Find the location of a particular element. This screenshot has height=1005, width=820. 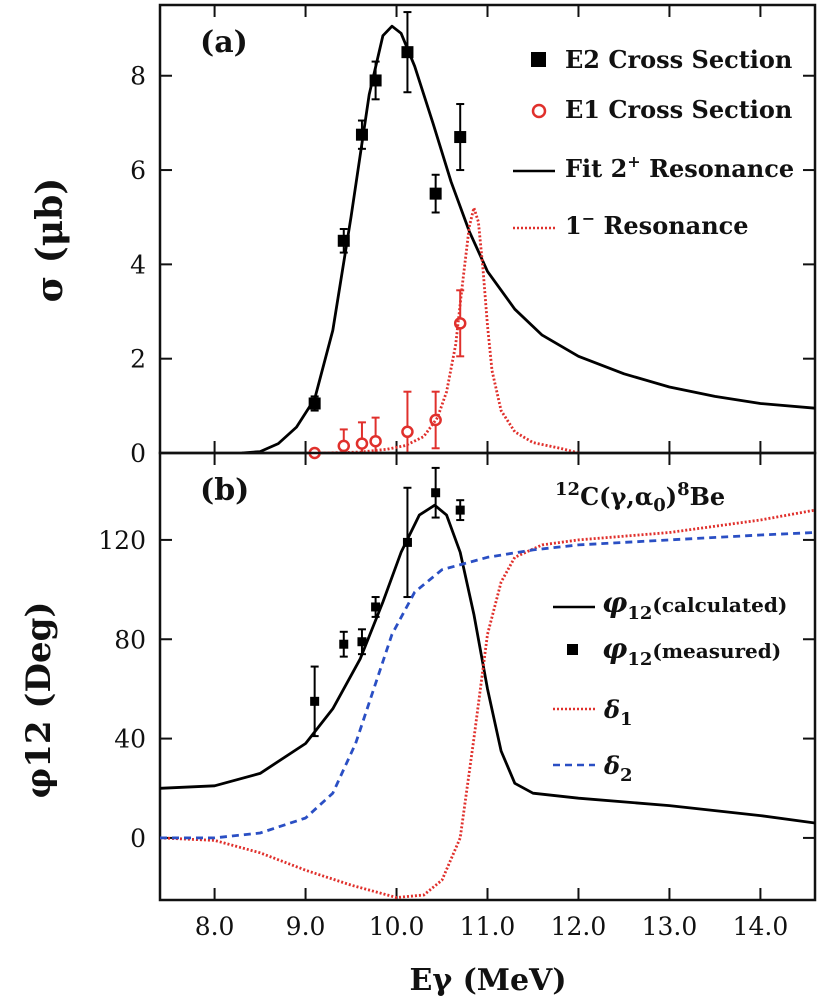

x-tick-label: 14.0 is located at coordinates (761, 926).